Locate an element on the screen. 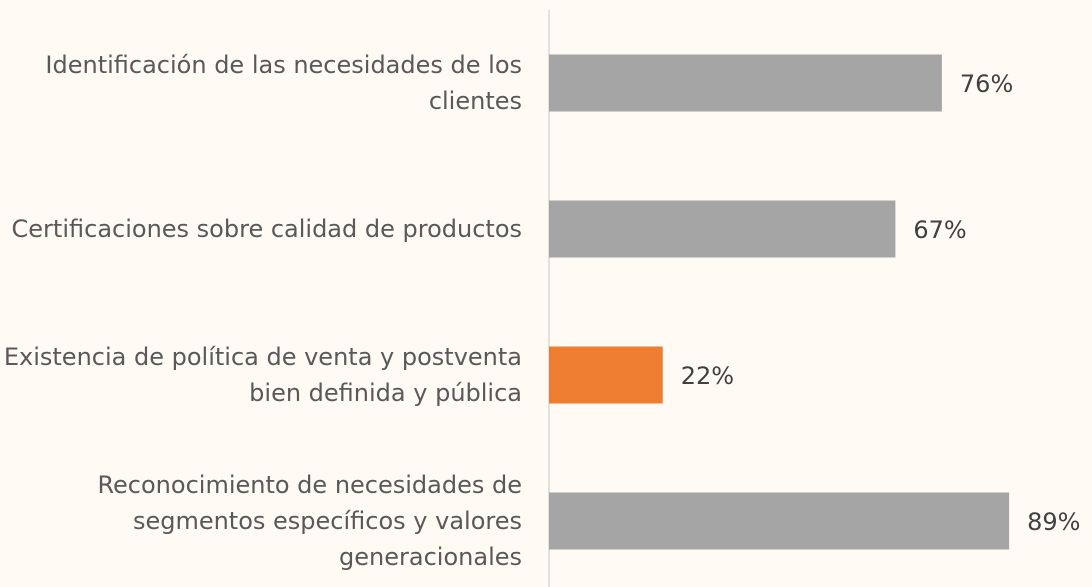  value-label: 67% is located at coordinates (939, 230).